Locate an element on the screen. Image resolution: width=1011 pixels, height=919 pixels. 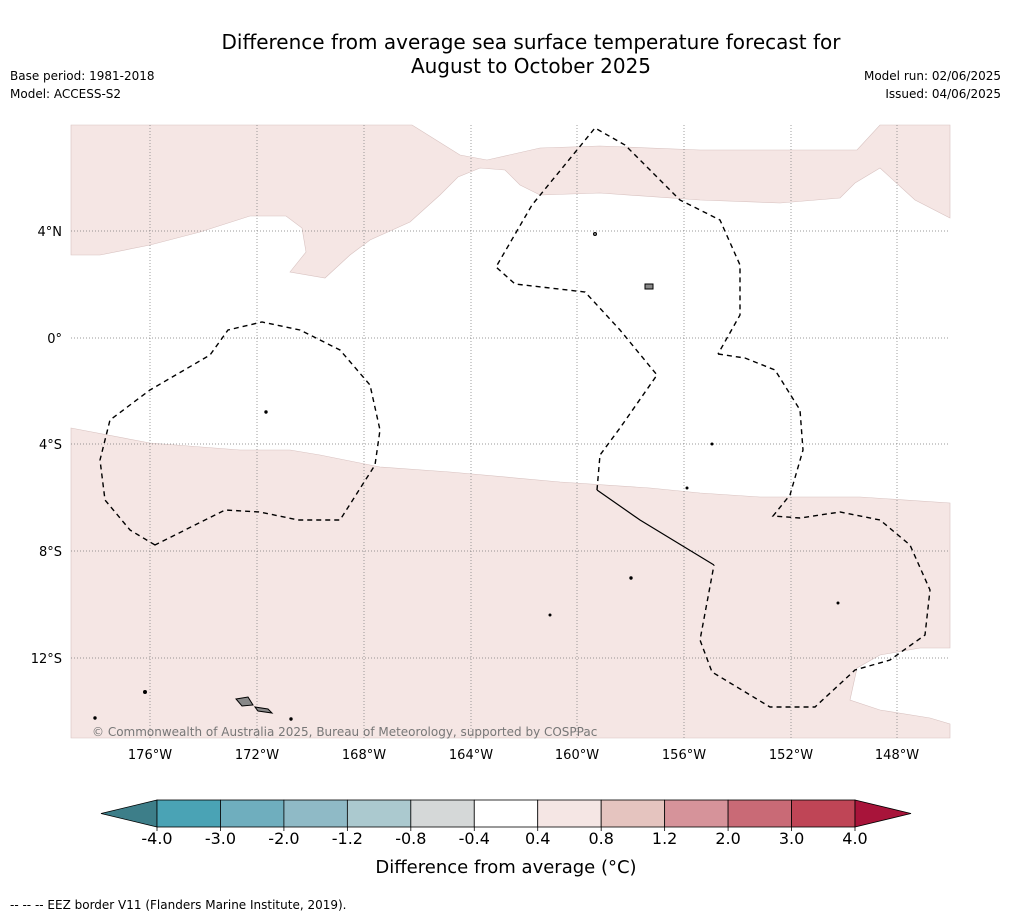
latitude-labels: 4°N 0° 4°S 8°S 12°S is located at coordinates (46, 446).